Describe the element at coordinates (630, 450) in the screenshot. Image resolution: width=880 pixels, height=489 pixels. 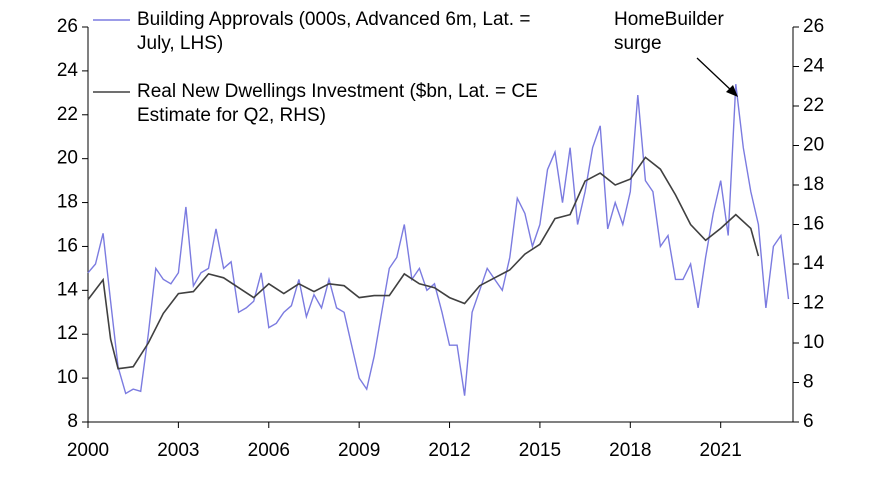
I see `x-tick-label: 2018` at that location.